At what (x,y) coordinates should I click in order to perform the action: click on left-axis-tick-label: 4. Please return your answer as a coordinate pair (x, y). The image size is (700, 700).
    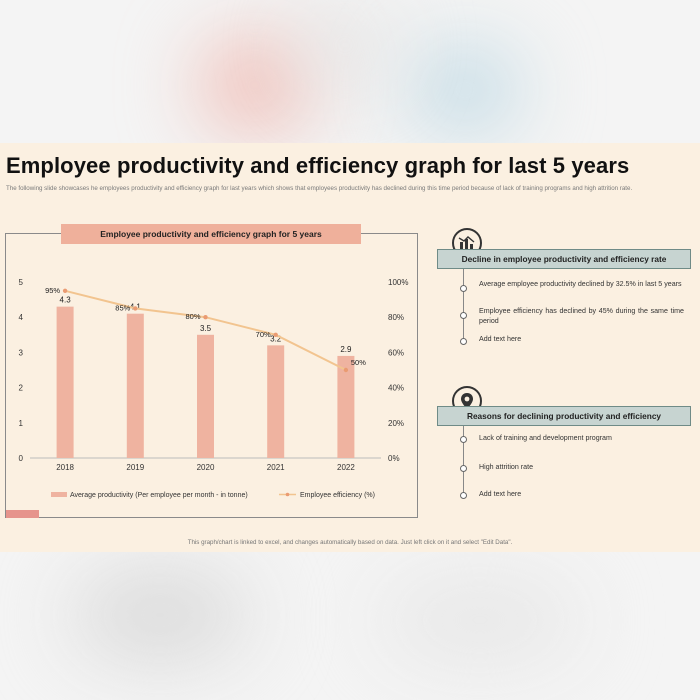
    Looking at the image, I should click on (21, 317).